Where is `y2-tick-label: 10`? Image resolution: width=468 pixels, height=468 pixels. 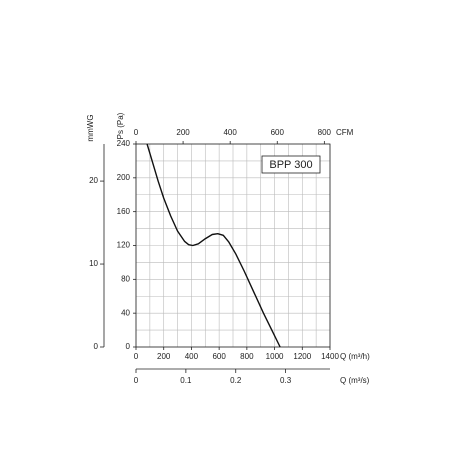
y2-tick-label: 10 is located at coordinates (93, 263).